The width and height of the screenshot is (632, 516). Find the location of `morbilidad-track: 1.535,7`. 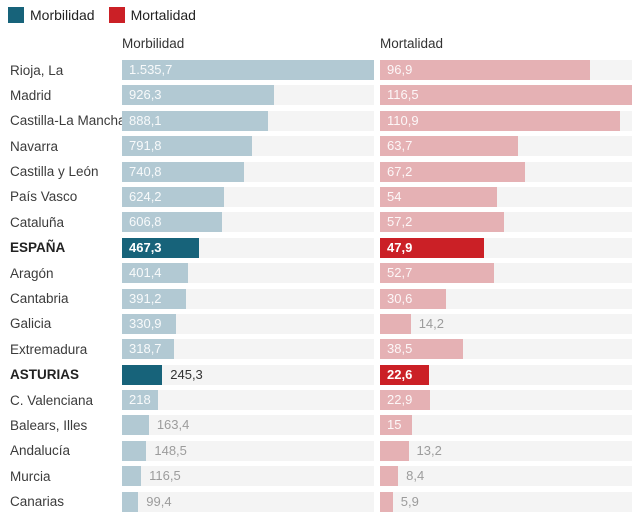

morbilidad-track: 1.535,7 is located at coordinates (248, 70).